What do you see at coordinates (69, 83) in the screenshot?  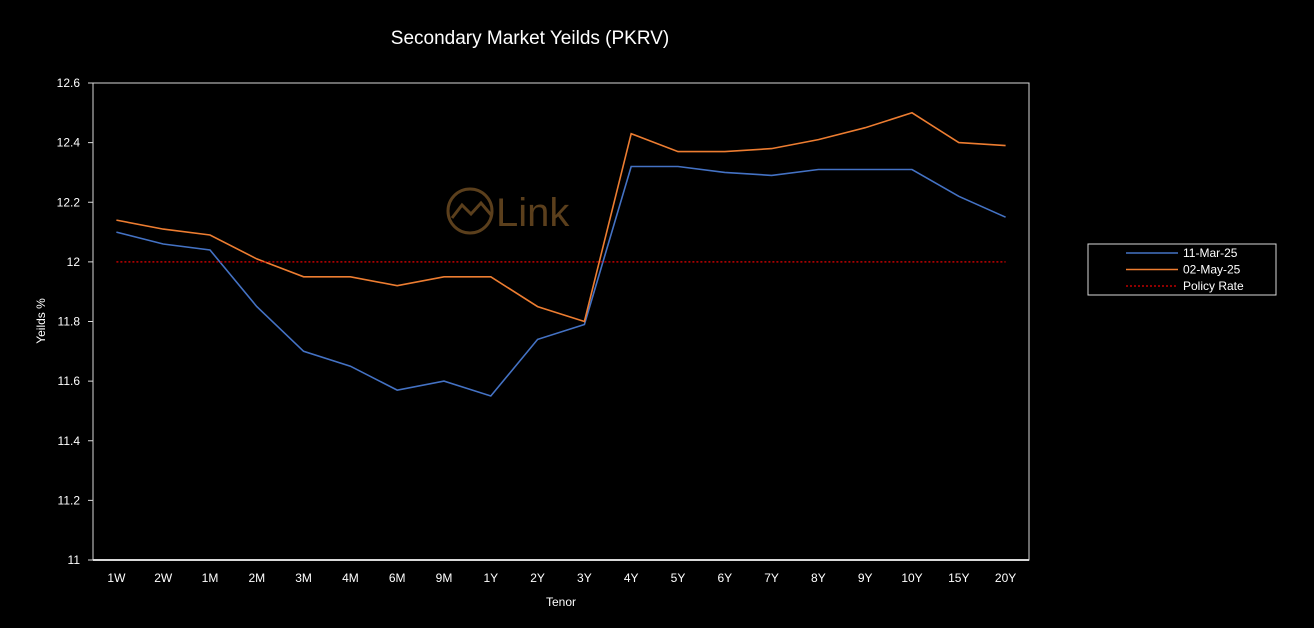 I see `y-tick-label: 12.6` at bounding box center [69, 83].